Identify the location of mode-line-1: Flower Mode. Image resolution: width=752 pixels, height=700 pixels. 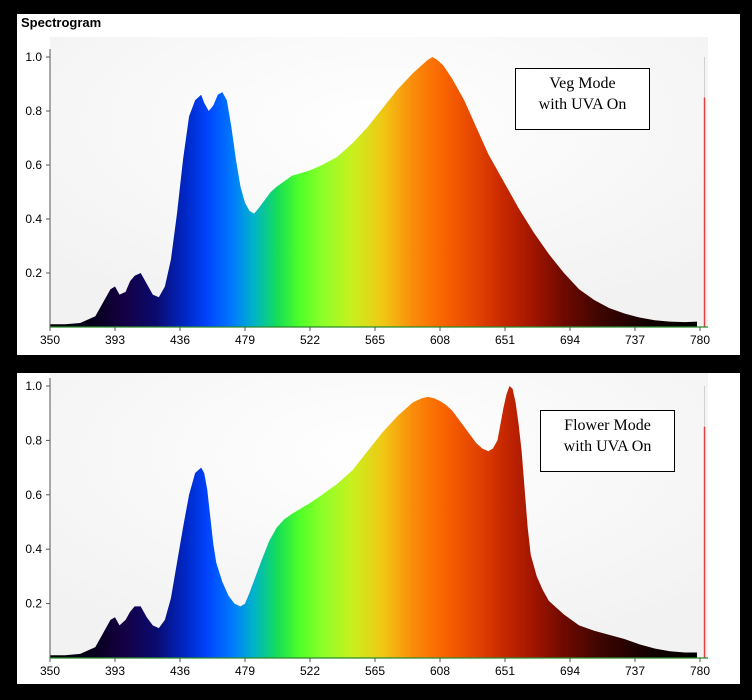
(607, 425).